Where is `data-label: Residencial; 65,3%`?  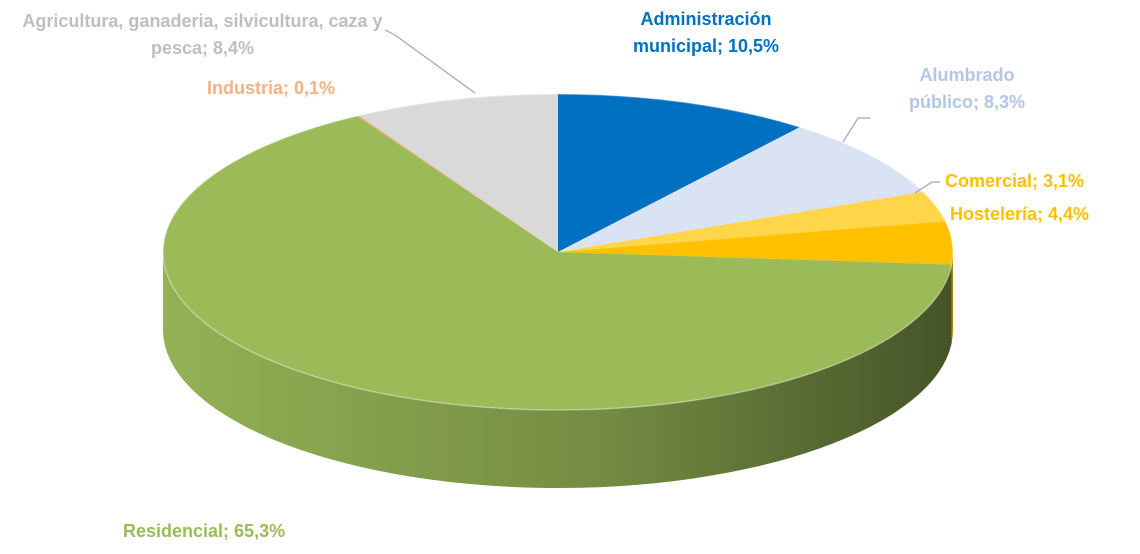 data-label: Residencial; 65,3% is located at coordinates (204, 531).